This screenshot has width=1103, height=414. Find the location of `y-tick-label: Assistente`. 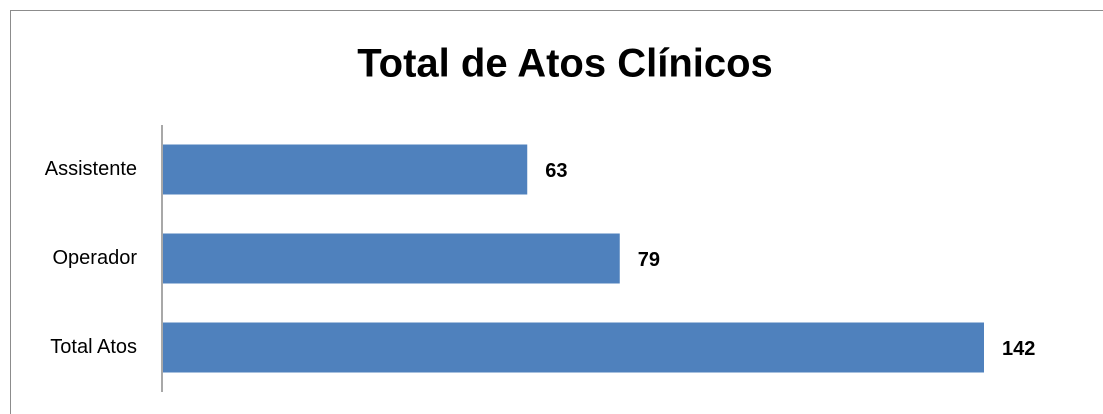

y-tick-label: Assistente is located at coordinates (91, 169).